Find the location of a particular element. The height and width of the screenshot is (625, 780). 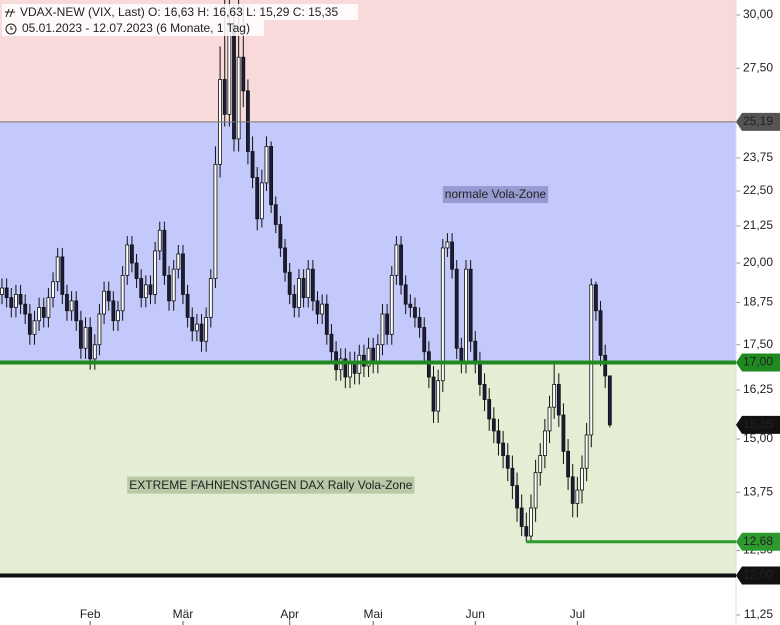

x-tick-label: Mai is located at coordinates (373, 614).